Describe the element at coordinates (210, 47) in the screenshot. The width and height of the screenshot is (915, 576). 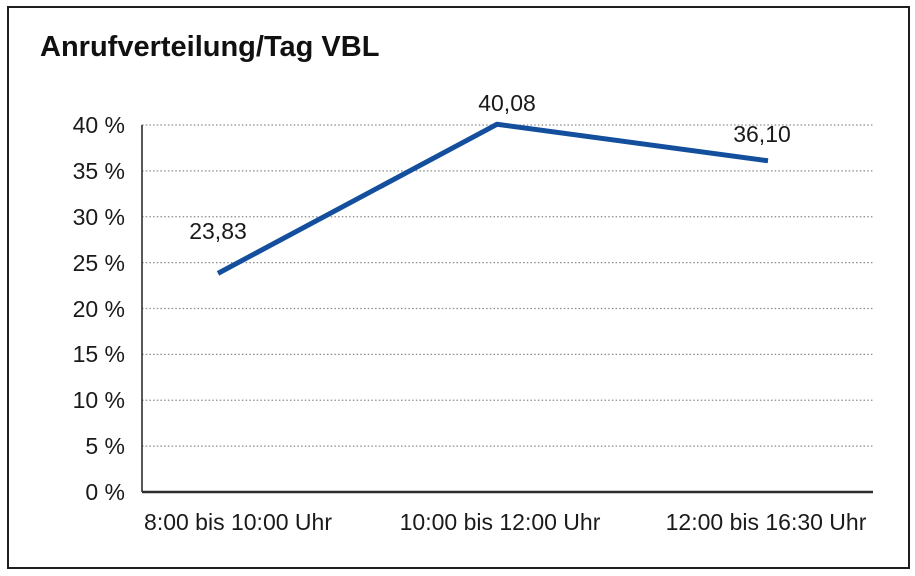
I see `chart-title: Anrufverteilung/Tag VBL` at that location.